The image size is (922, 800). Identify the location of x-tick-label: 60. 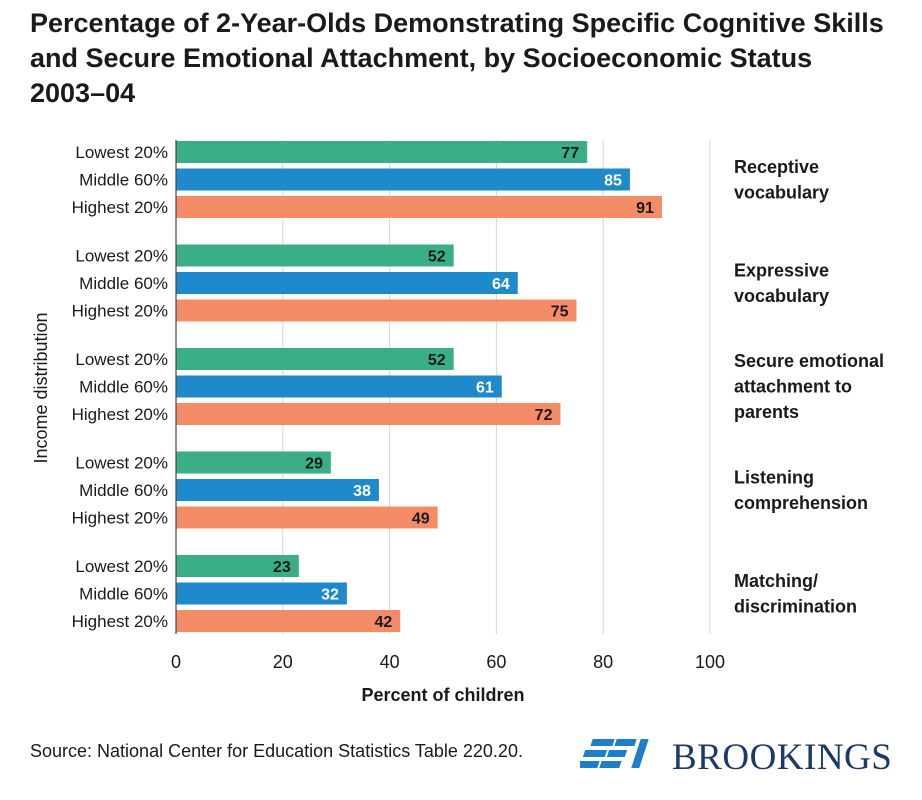
(496, 662).